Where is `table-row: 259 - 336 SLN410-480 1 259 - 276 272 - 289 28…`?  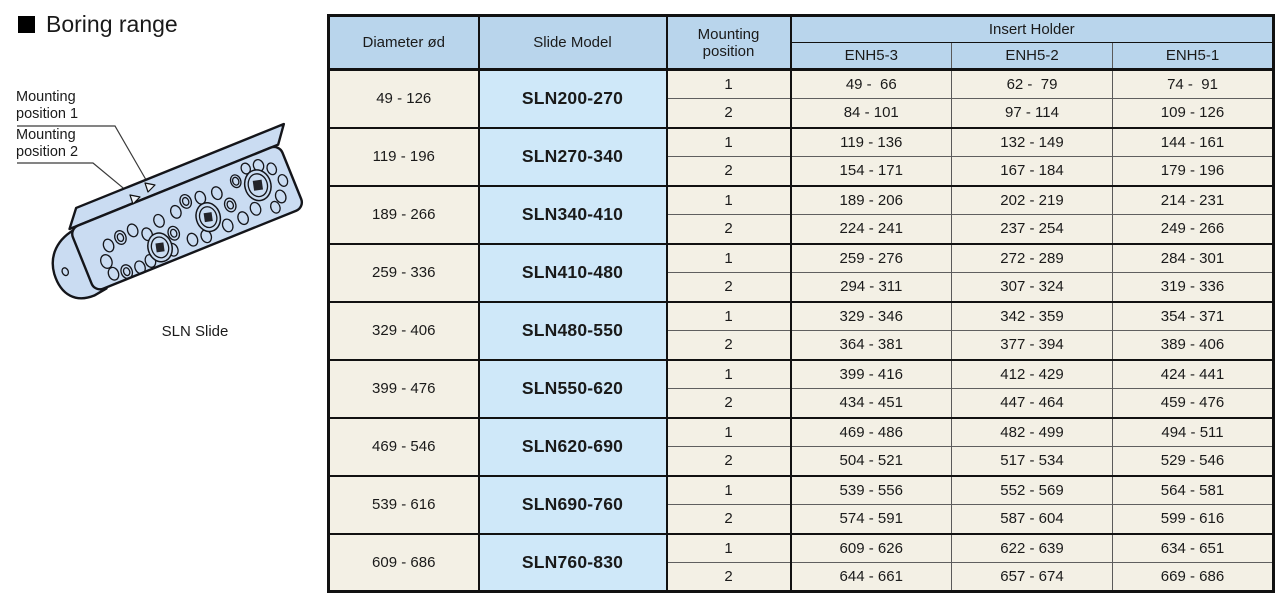 table-row: 259 - 336 SLN410-480 1 259 - 276 272 - 289 28… is located at coordinates (801, 272).